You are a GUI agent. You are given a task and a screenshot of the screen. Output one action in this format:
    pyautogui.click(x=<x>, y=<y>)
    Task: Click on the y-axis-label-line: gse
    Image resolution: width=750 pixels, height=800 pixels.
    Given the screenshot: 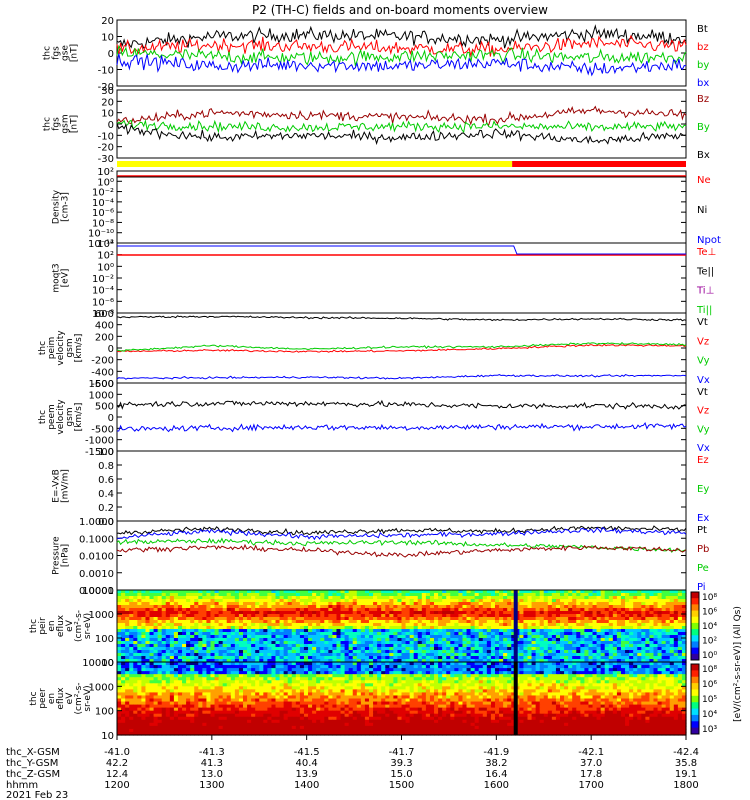 What is the action you would take?
    pyautogui.click(x=66, y=53)
    